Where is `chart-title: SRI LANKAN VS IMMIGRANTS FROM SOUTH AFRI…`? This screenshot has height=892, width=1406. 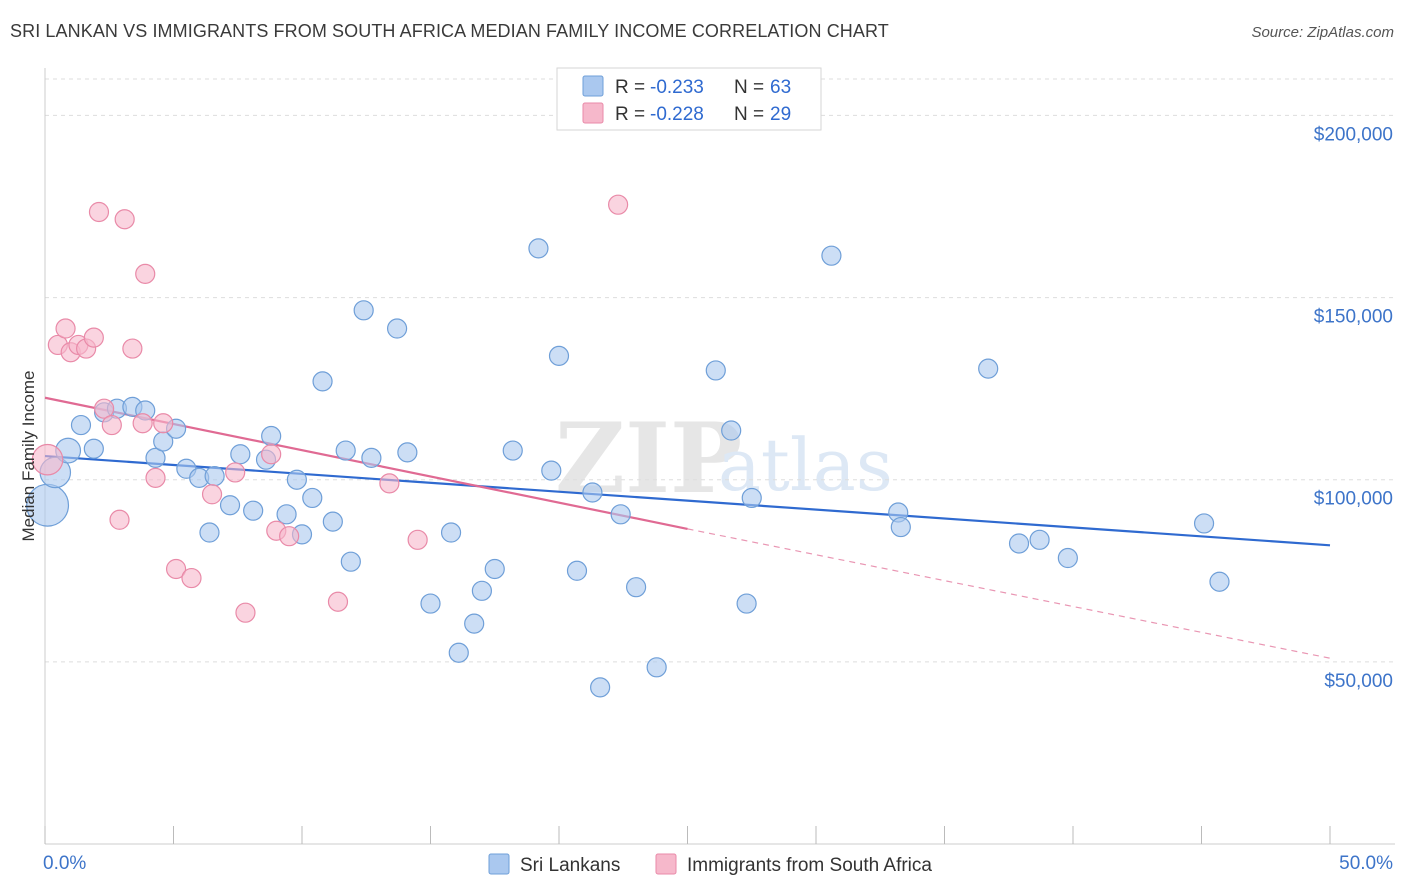 chart-title: SRI LANKAN VS IMMIGRANTS FROM SOUTH AFRI… is located at coordinates (449, 31).